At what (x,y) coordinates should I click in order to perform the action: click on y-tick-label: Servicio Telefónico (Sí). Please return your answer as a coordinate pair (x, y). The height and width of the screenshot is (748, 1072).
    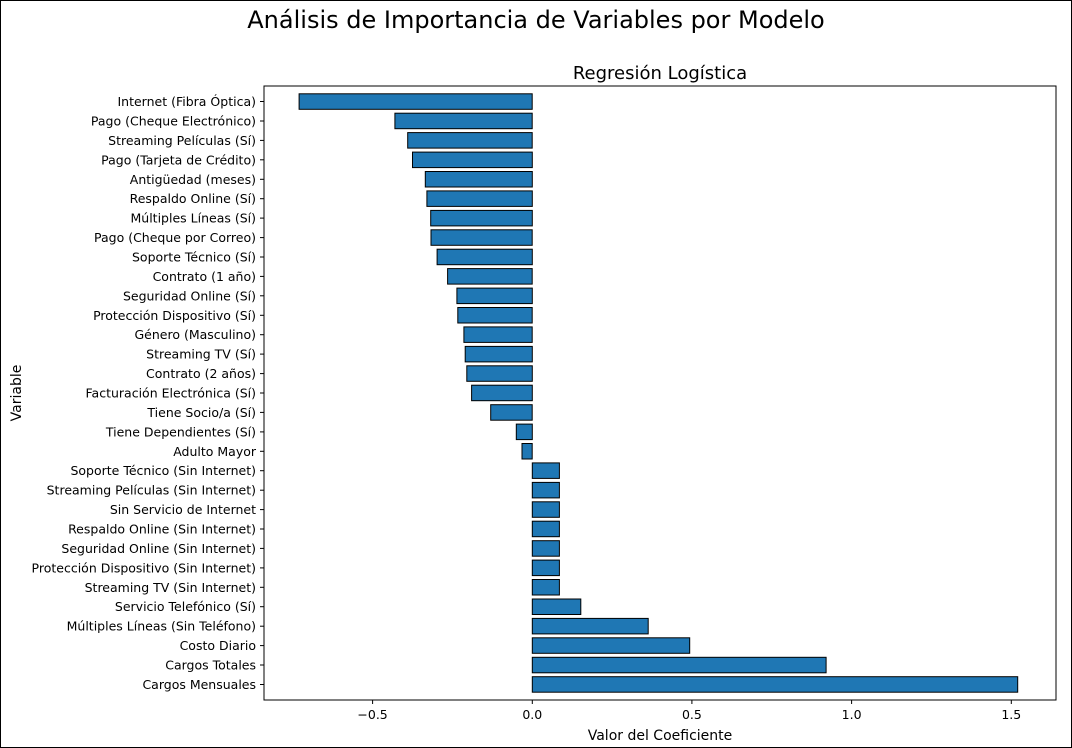
    Looking at the image, I should click on (185, 606).